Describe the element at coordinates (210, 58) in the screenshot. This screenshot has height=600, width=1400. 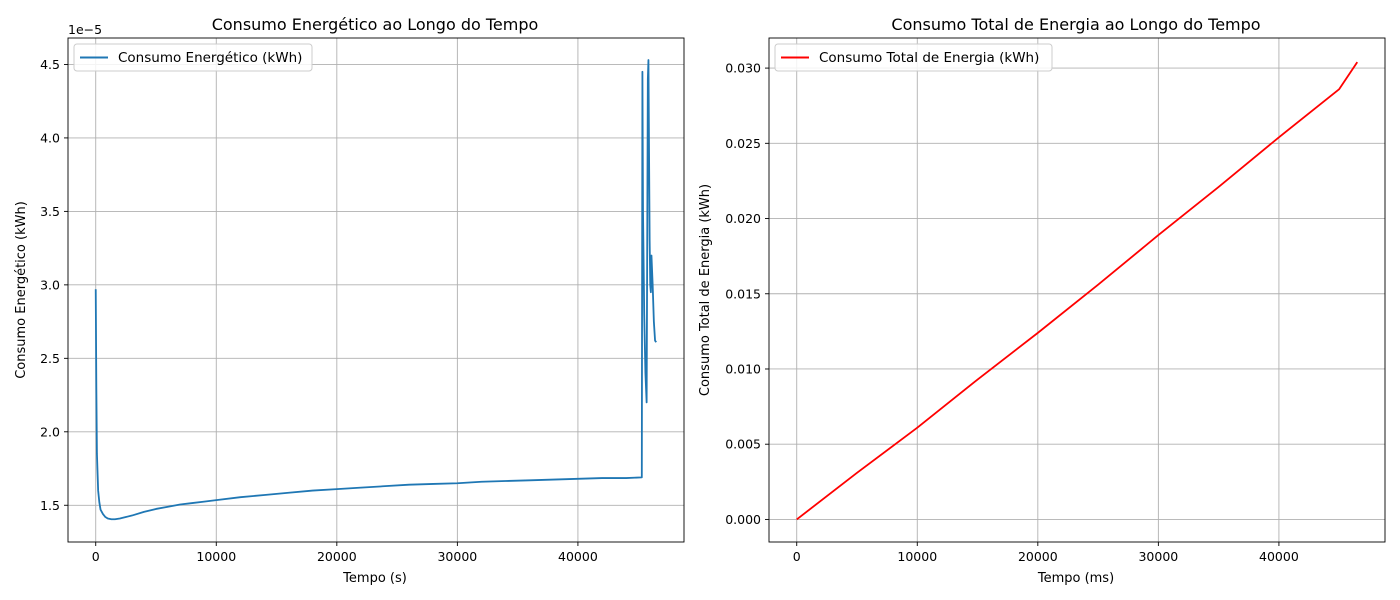
I see `legend-label: Consumo Energético (kWh)` at that location.